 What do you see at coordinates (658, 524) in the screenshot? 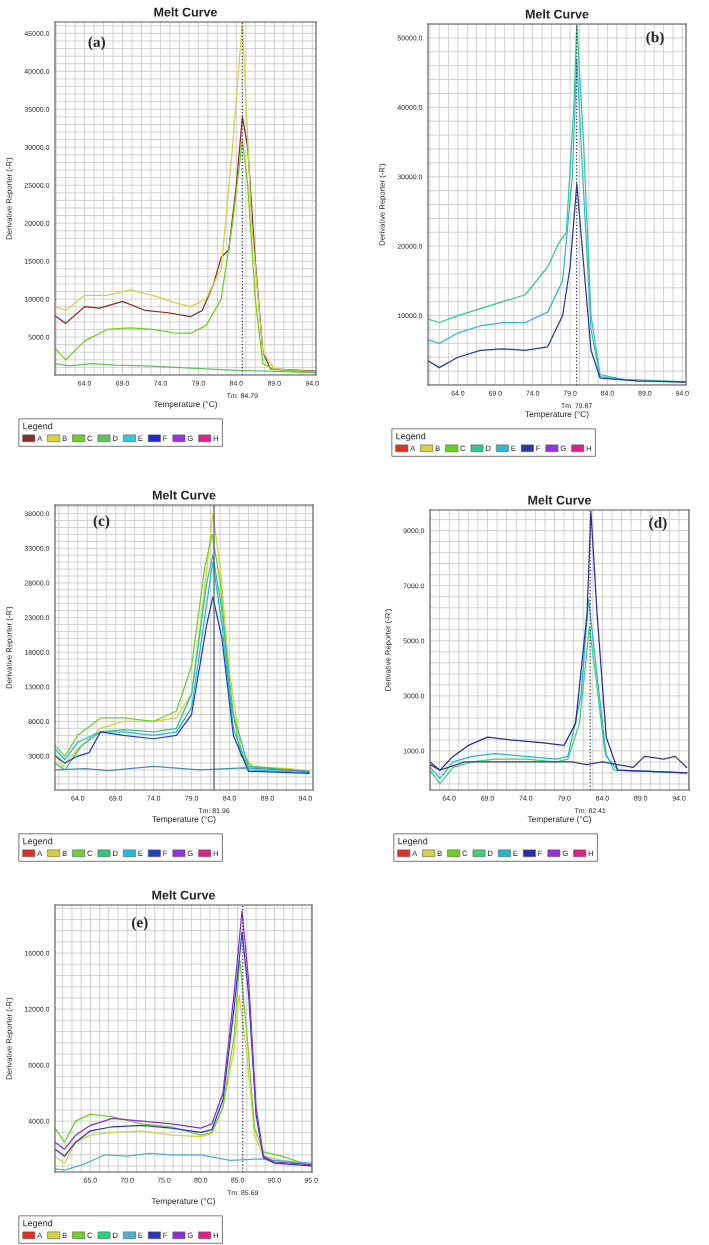
I see `annotation: (d)` at bounding box center [658, 524].